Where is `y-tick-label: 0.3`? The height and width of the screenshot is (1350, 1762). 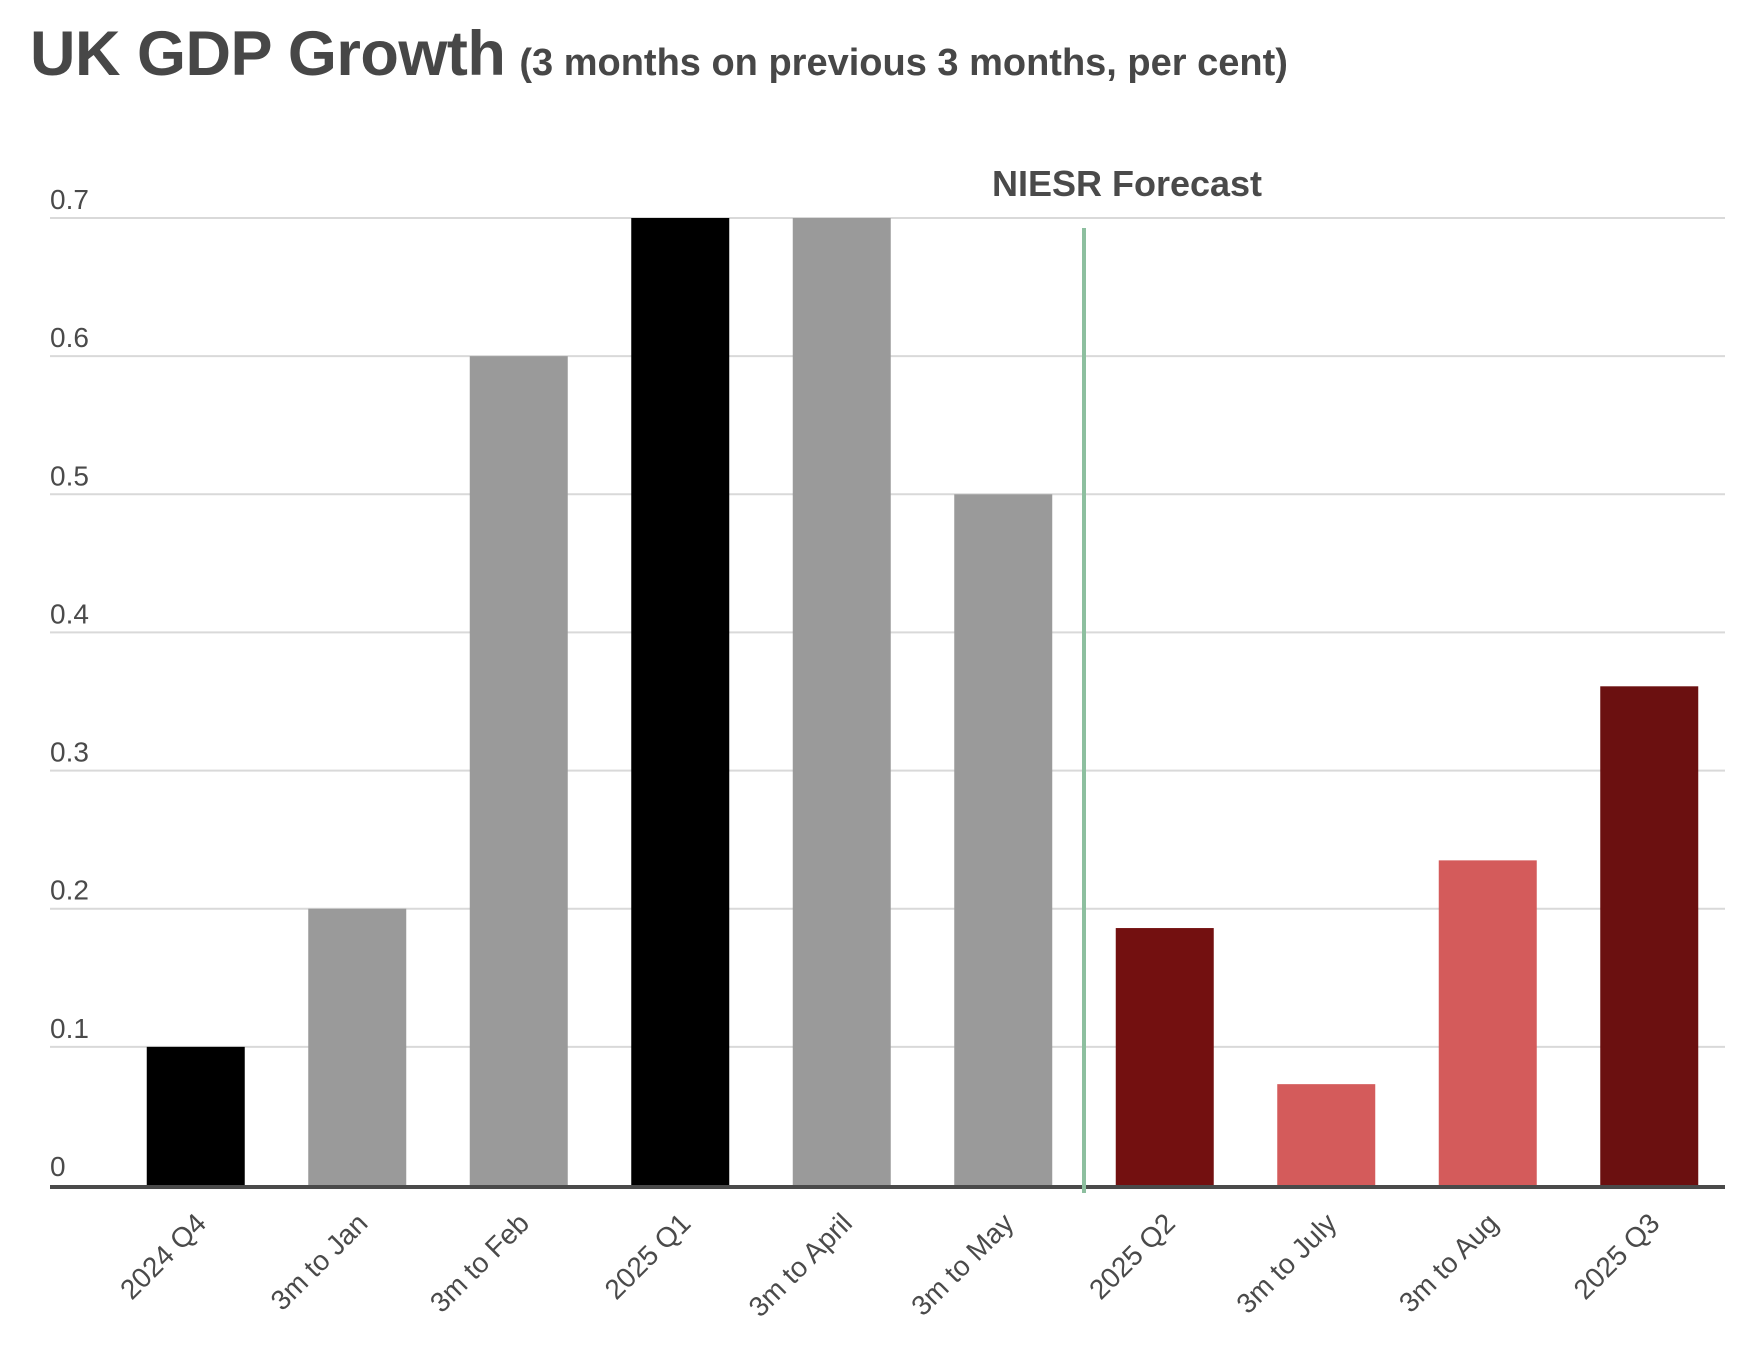
y-tick-label: 0.3 is located at coordinates (69, 752).